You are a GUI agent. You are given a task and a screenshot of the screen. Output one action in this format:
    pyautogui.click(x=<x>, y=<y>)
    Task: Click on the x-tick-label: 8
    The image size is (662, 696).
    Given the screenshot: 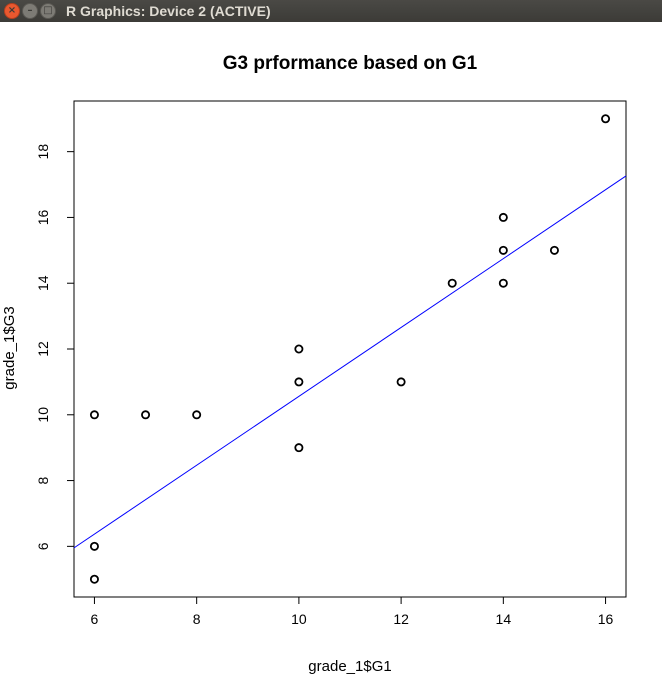 What is the action you would take?
    pyautogui.click(x=197, y=619)
    